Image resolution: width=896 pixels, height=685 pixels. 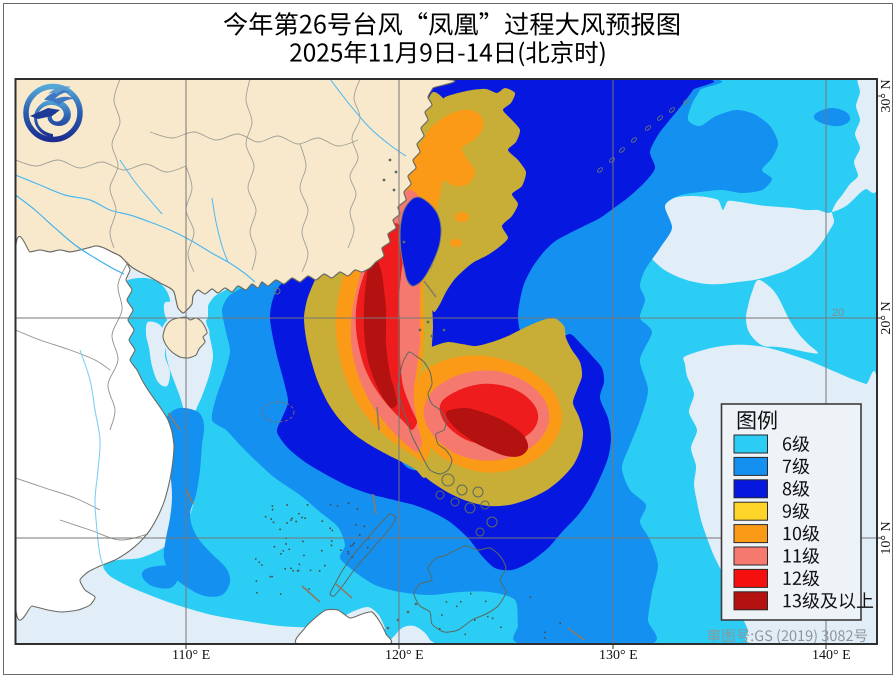 What do you see at coordinates (838, 313) in the screenshot?
I see `svg-text: 20` at bounding box center [838, 313].